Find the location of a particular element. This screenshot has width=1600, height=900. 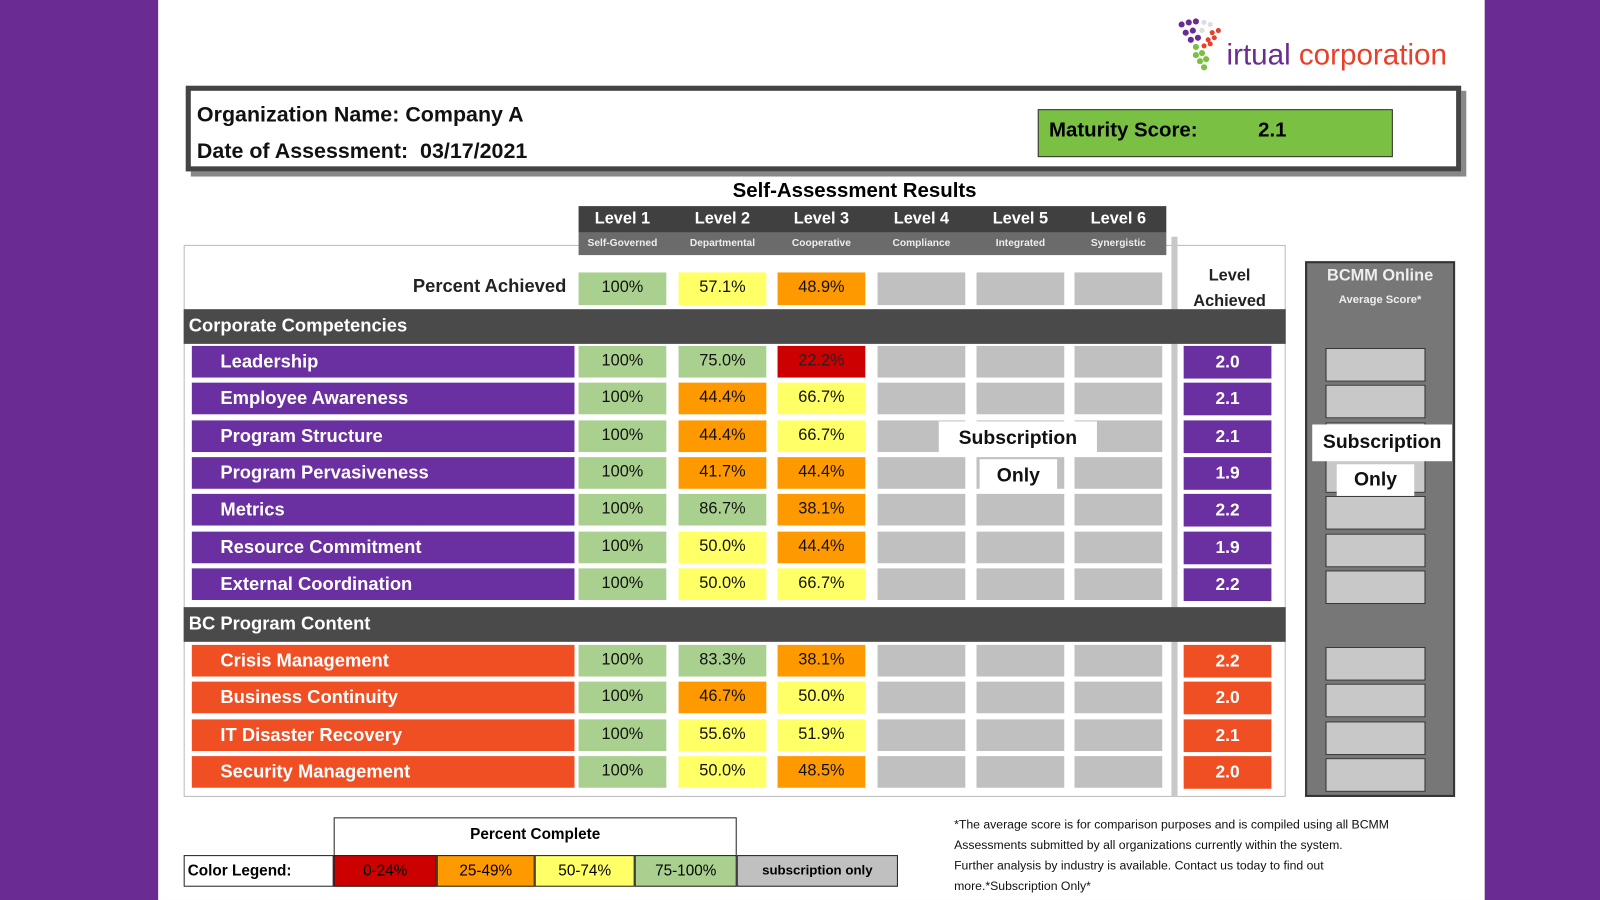

organization-name: Organization Name: Company A is located at coordinates (360, 115).